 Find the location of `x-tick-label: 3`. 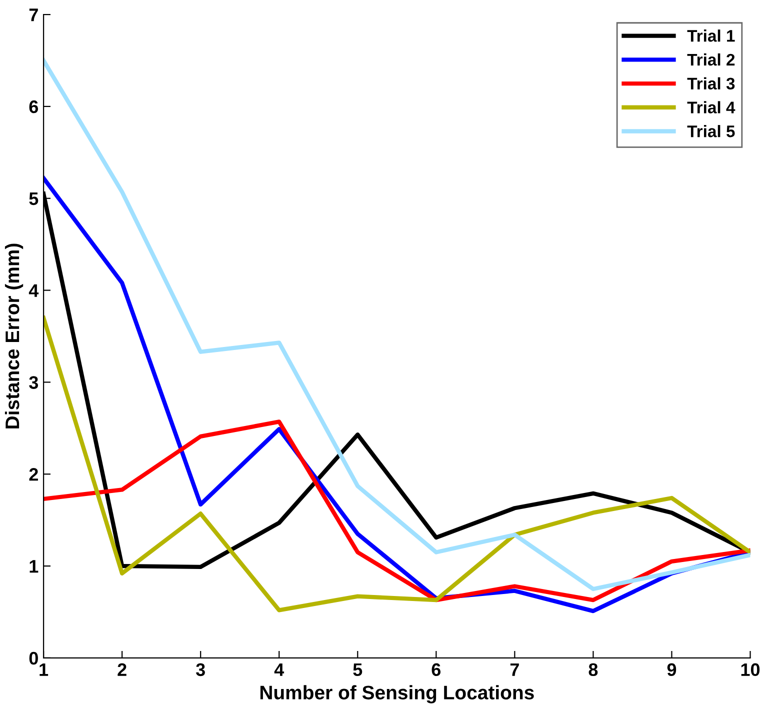

x-tick-label: 3 is located at coordinates (200, 669).